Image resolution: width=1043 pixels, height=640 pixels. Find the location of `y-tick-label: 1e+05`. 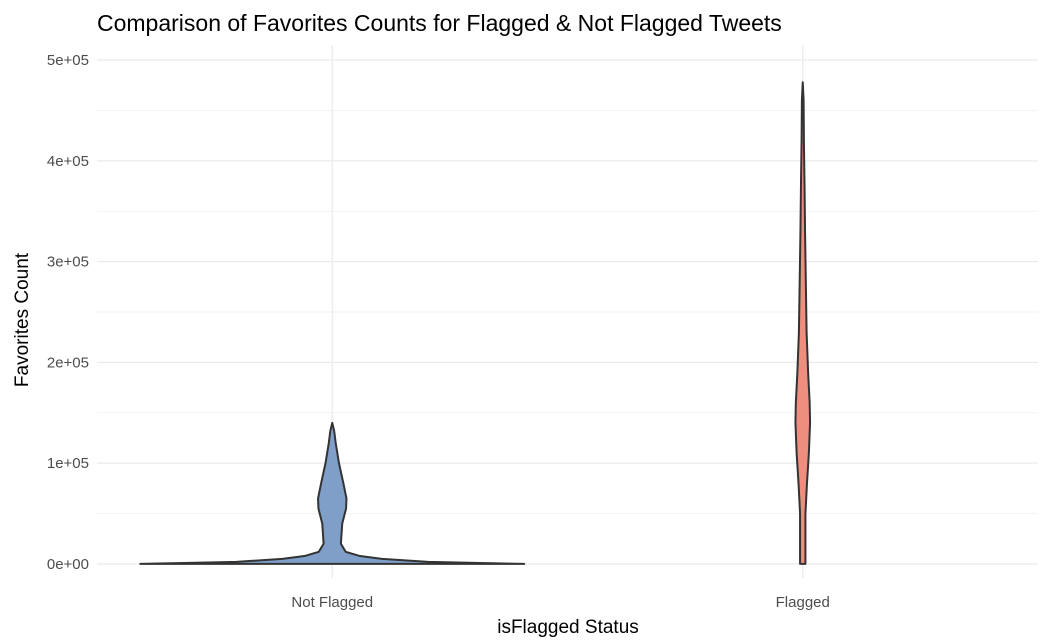

y-tick-label: 1e+05 is located at coordinates (68, 463).